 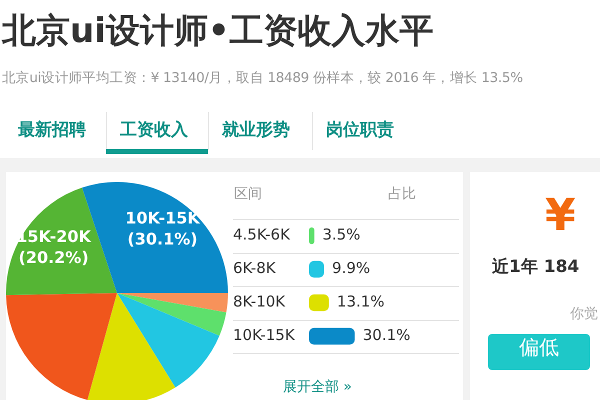 I want to click on y-tick-label: 4.5K-6K, so click(x=262, y=235).